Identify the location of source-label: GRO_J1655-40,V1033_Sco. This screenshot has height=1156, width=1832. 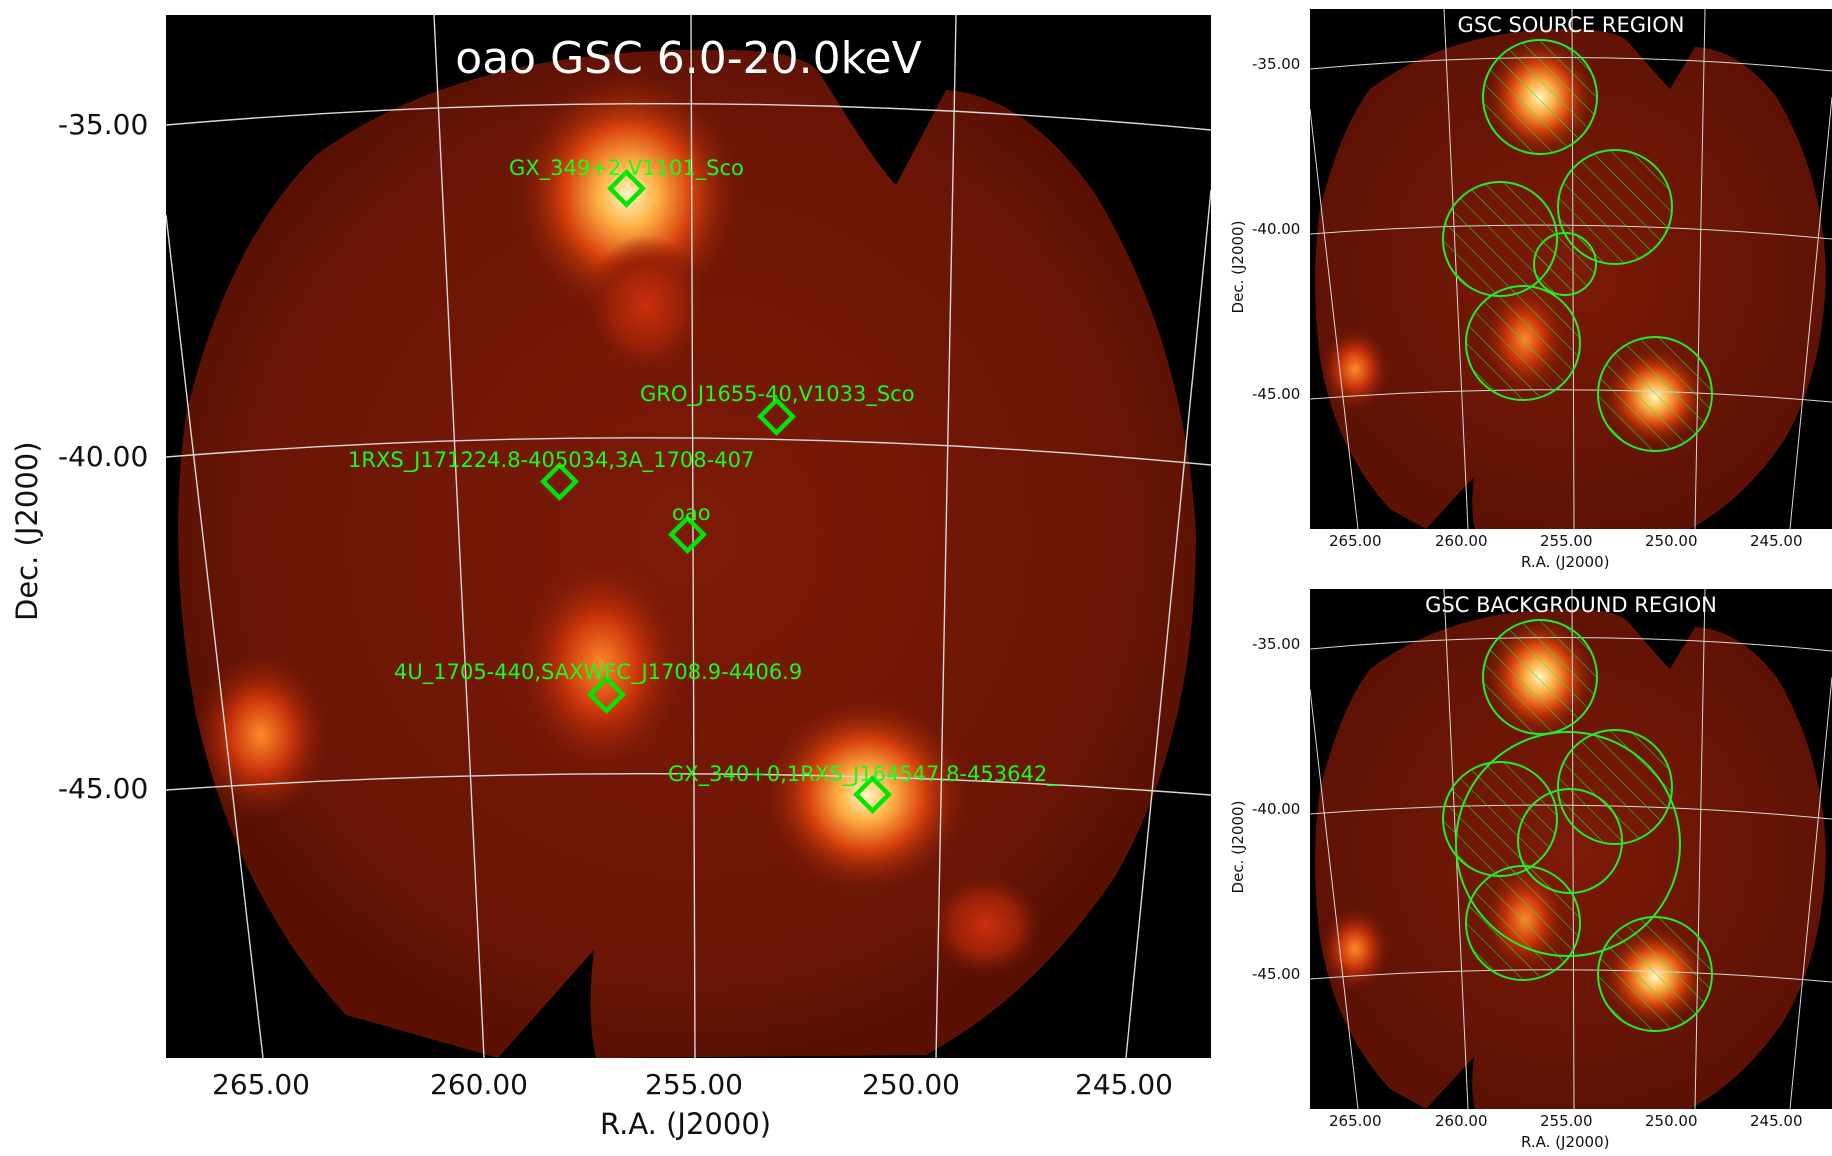
(777, 394).